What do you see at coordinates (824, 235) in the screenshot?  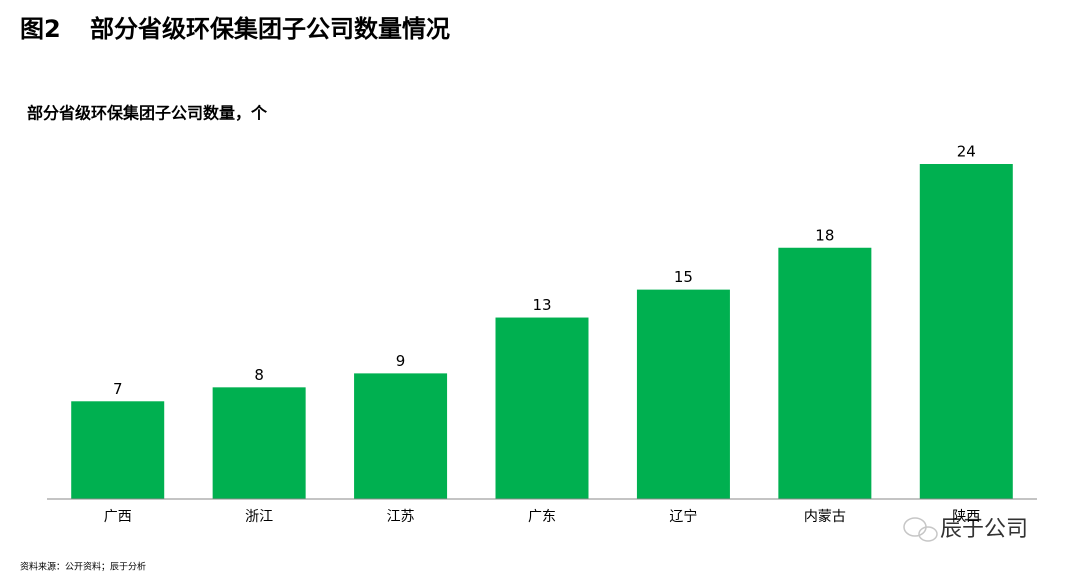 I see `data-label: 18` at bounding box center [824, 235].